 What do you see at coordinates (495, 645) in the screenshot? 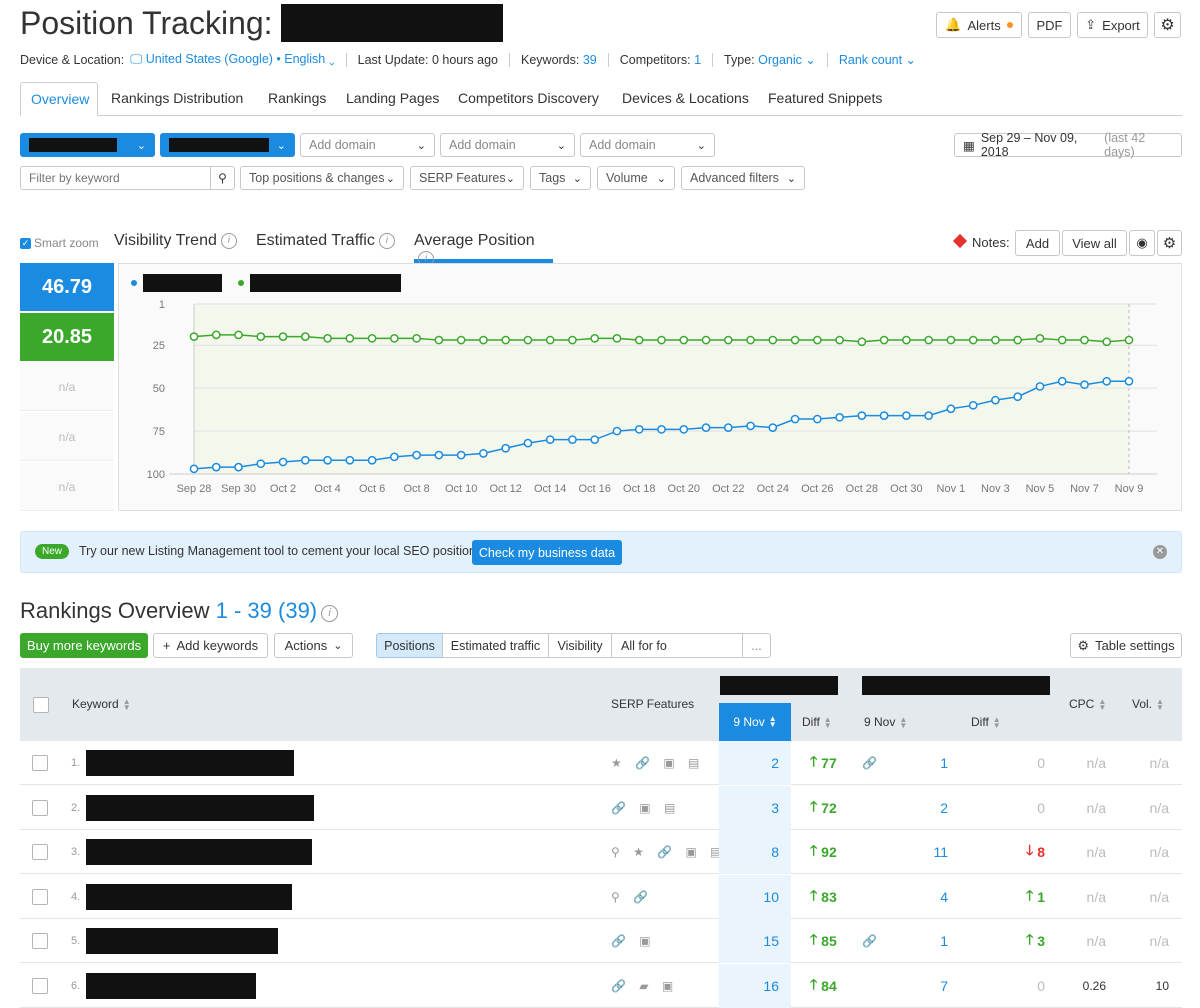
I see `seg-estimated-traffic: Estimated traffic` at bounding box center [495, 645].